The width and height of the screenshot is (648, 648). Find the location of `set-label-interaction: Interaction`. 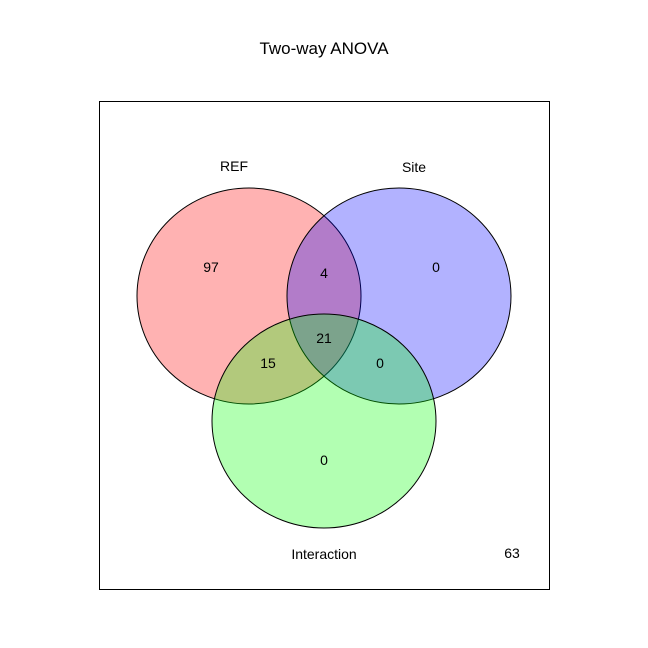

set-label-interaction: Interaction is located at coordinates (323, 554).